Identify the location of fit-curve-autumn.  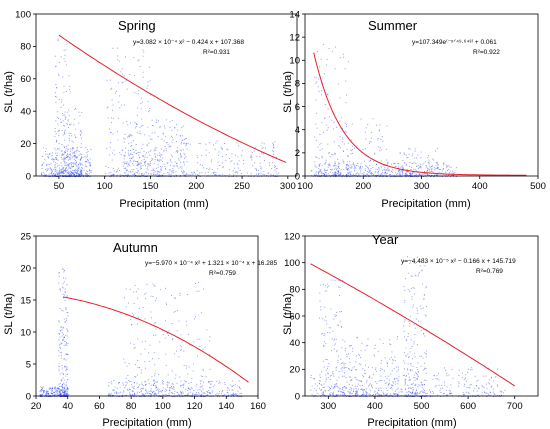
(155, 339).